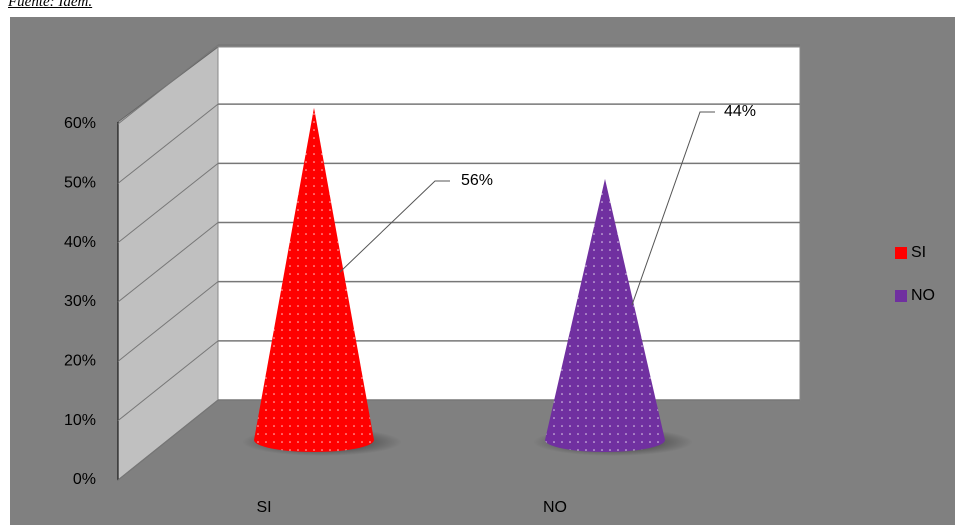  I want to click on legend-label: NO, so click(923, 295).